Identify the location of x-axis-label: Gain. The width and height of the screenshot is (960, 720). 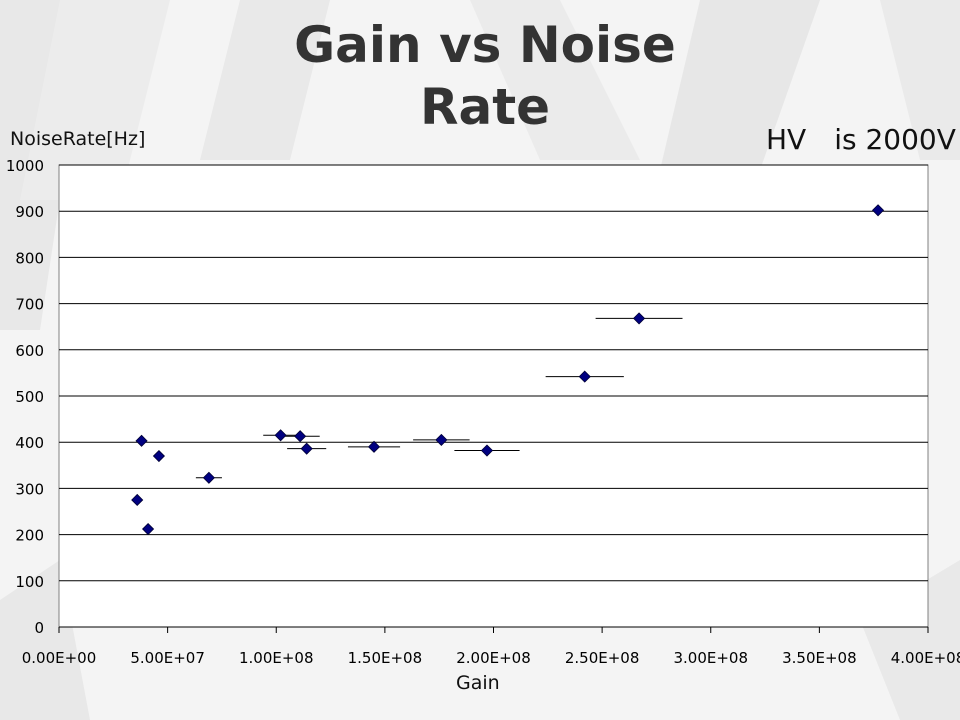
(478, 683).